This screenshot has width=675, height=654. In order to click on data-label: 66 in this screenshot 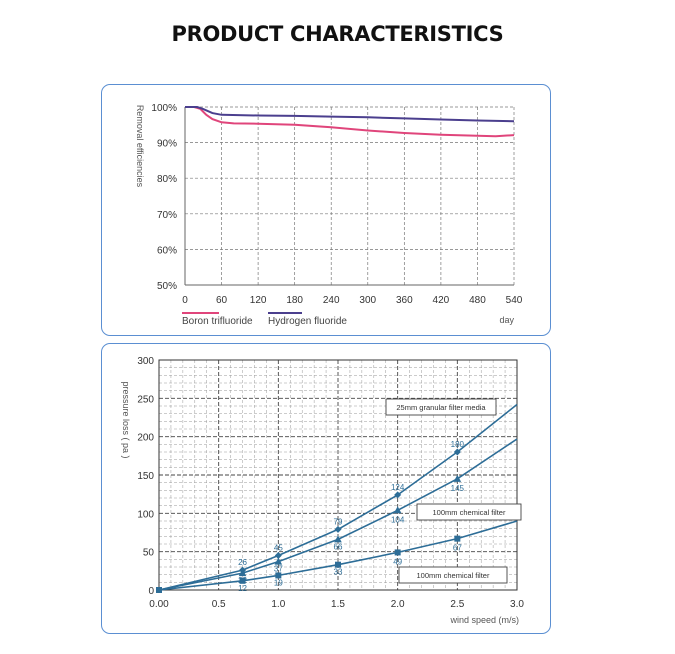, I will do `click(338, 546)`.